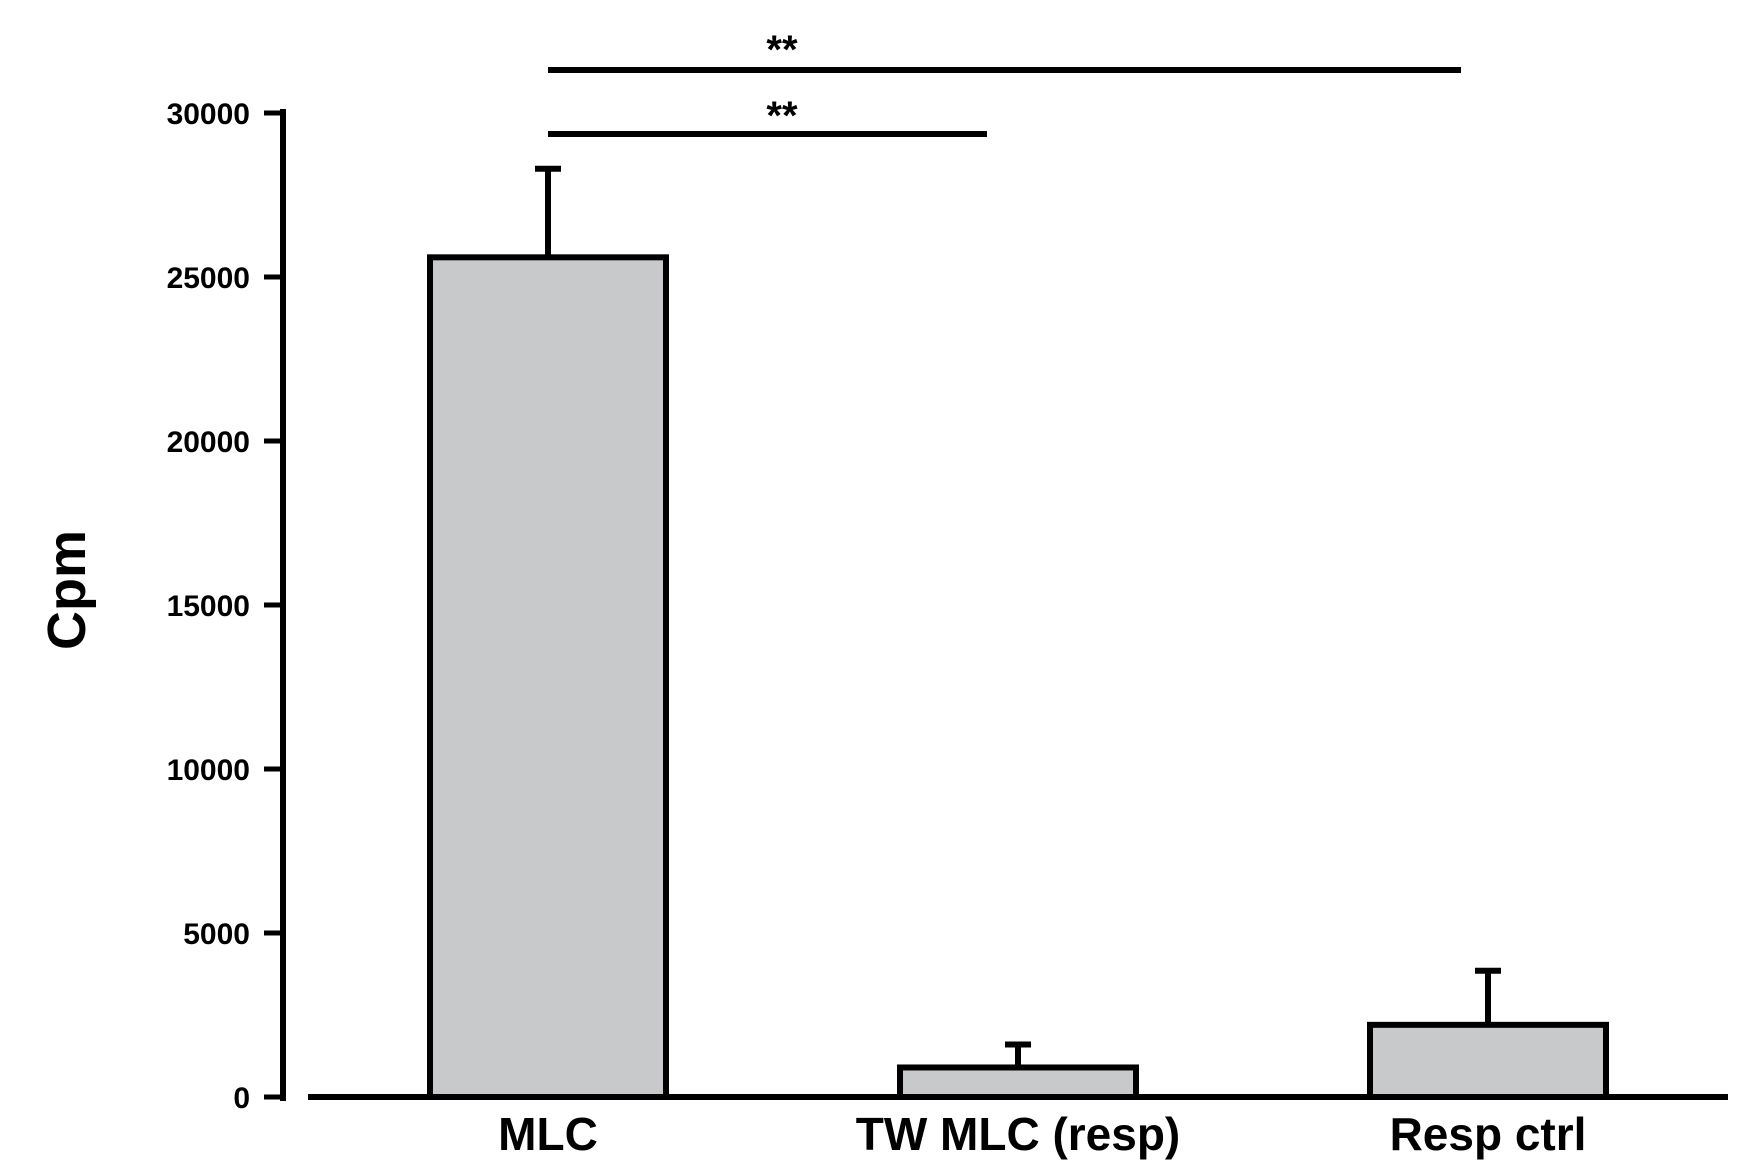  I want to click on y-tick-label: 15000, so click(208, 606).